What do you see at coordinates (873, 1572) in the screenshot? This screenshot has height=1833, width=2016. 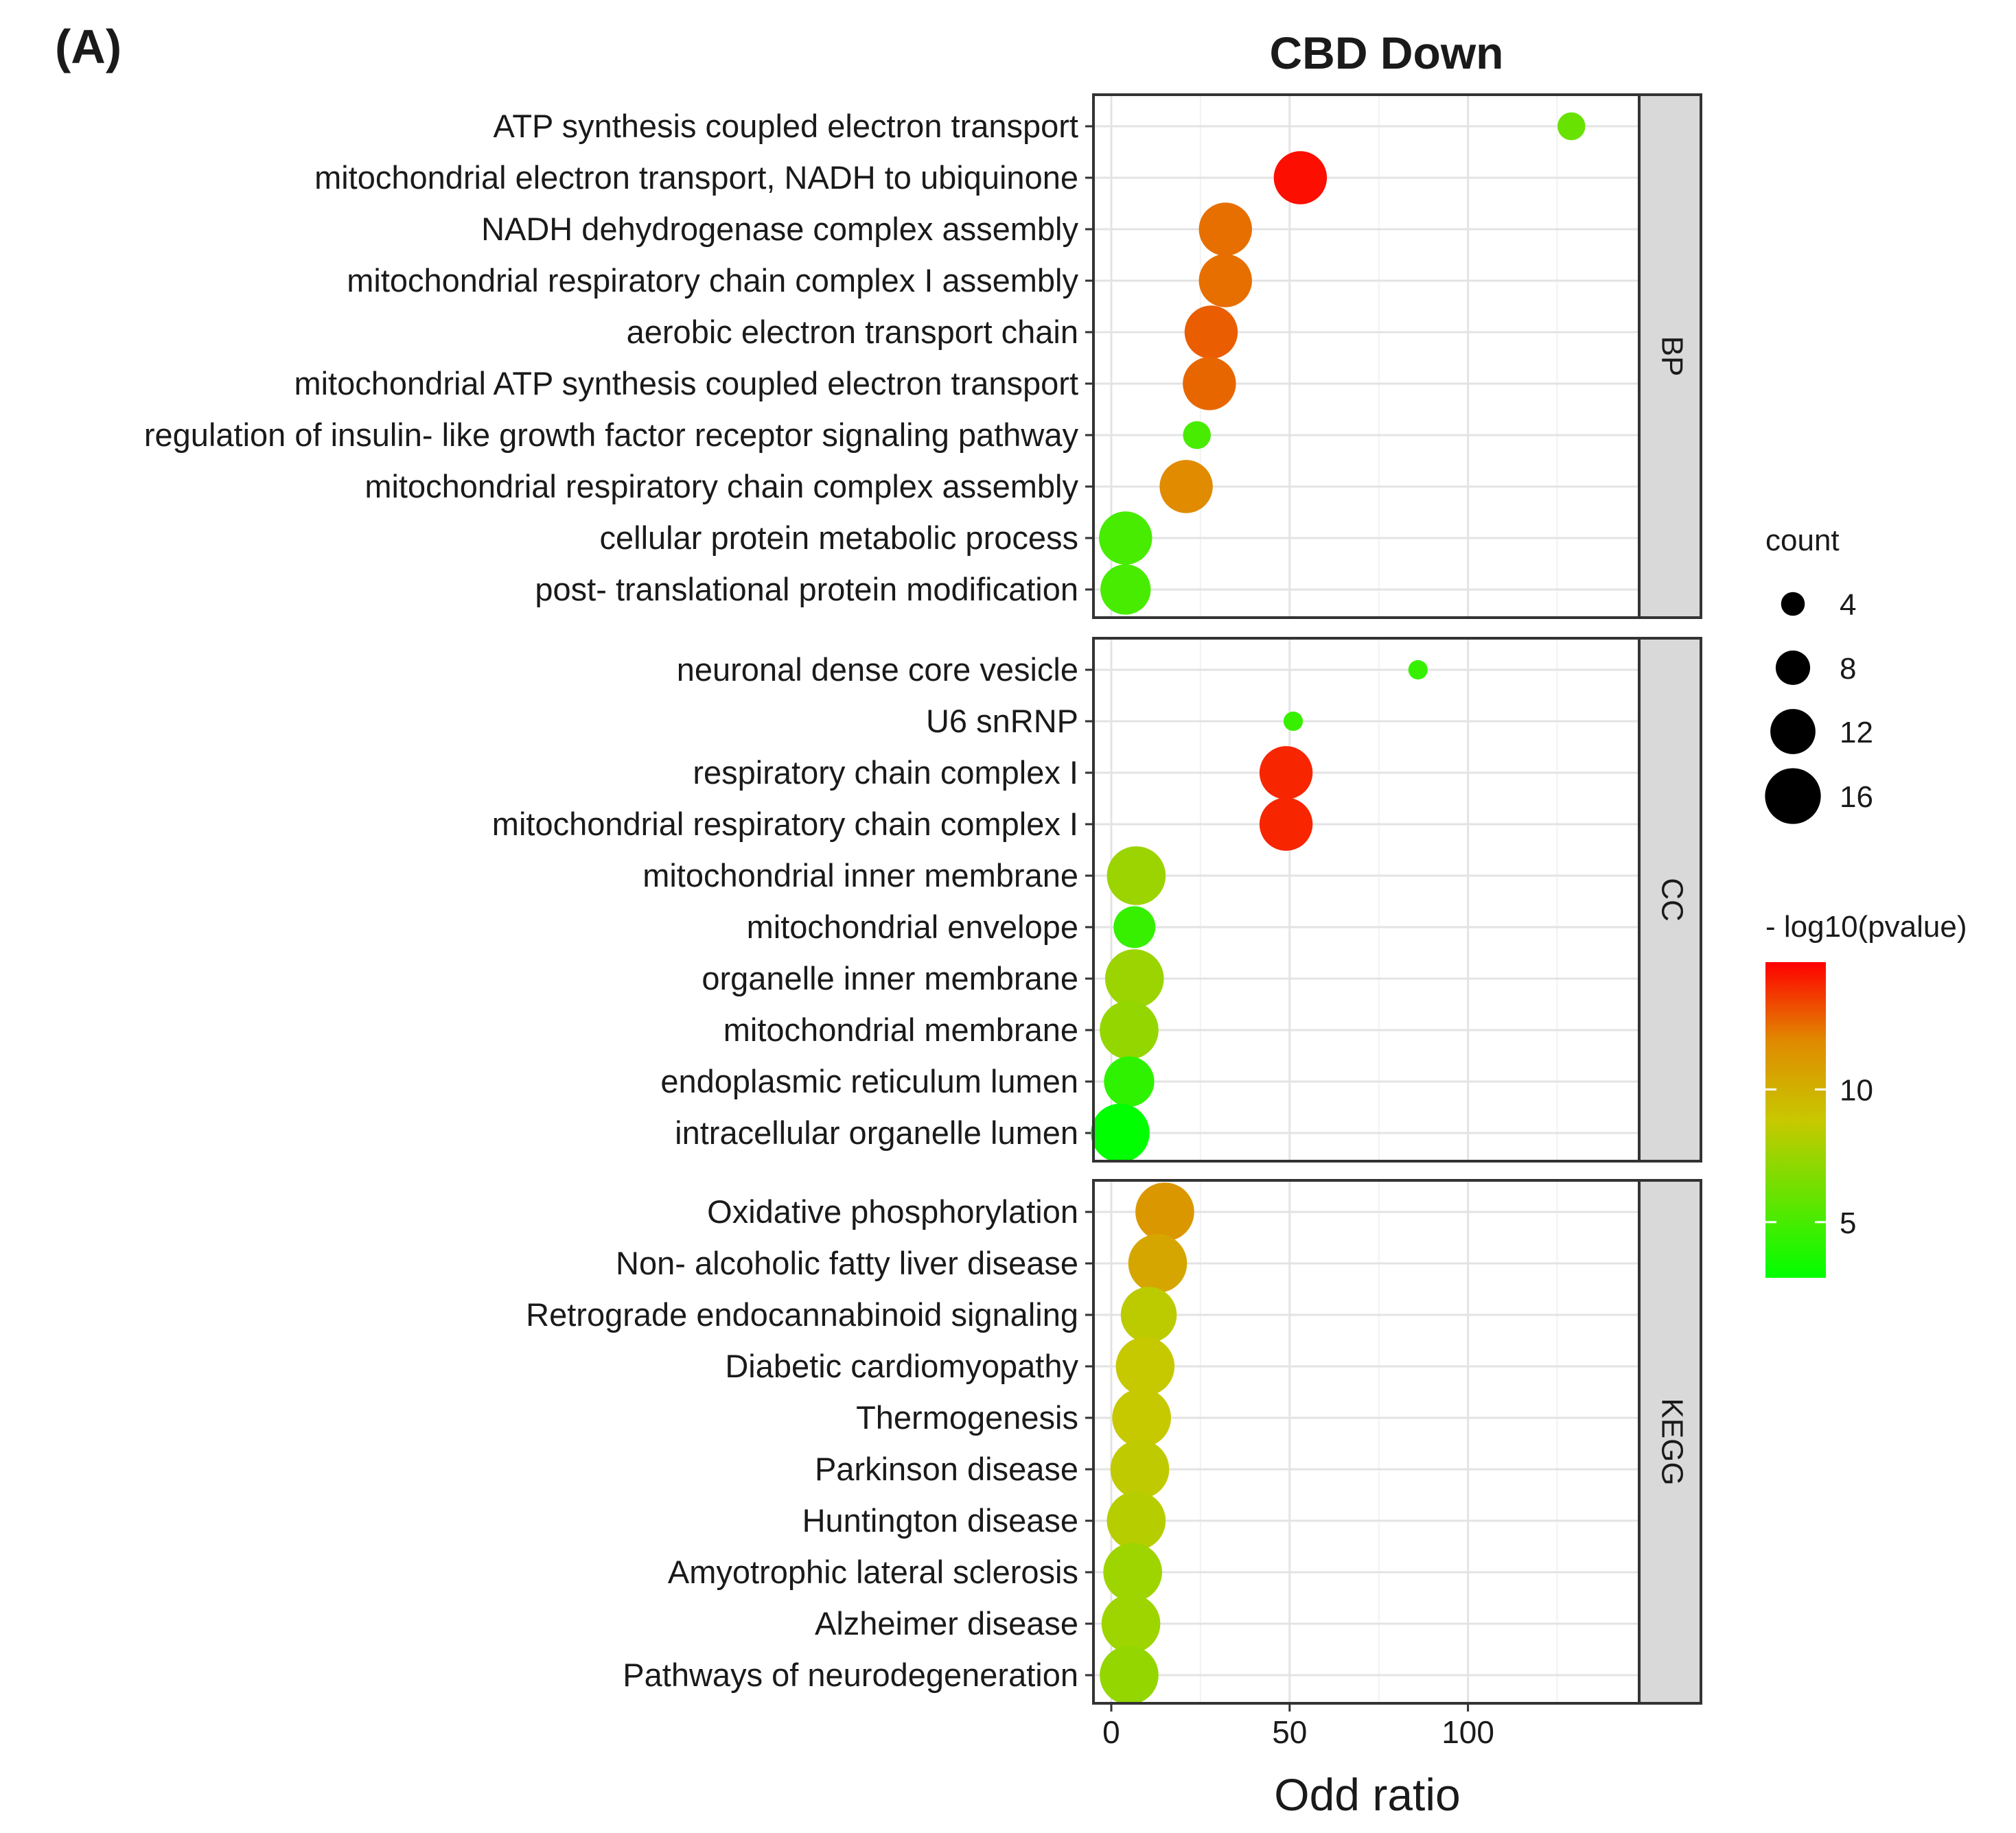 I see `y-tick-label: Amyotrophic lateral sclerosis` at bounding box center [873, 1572].